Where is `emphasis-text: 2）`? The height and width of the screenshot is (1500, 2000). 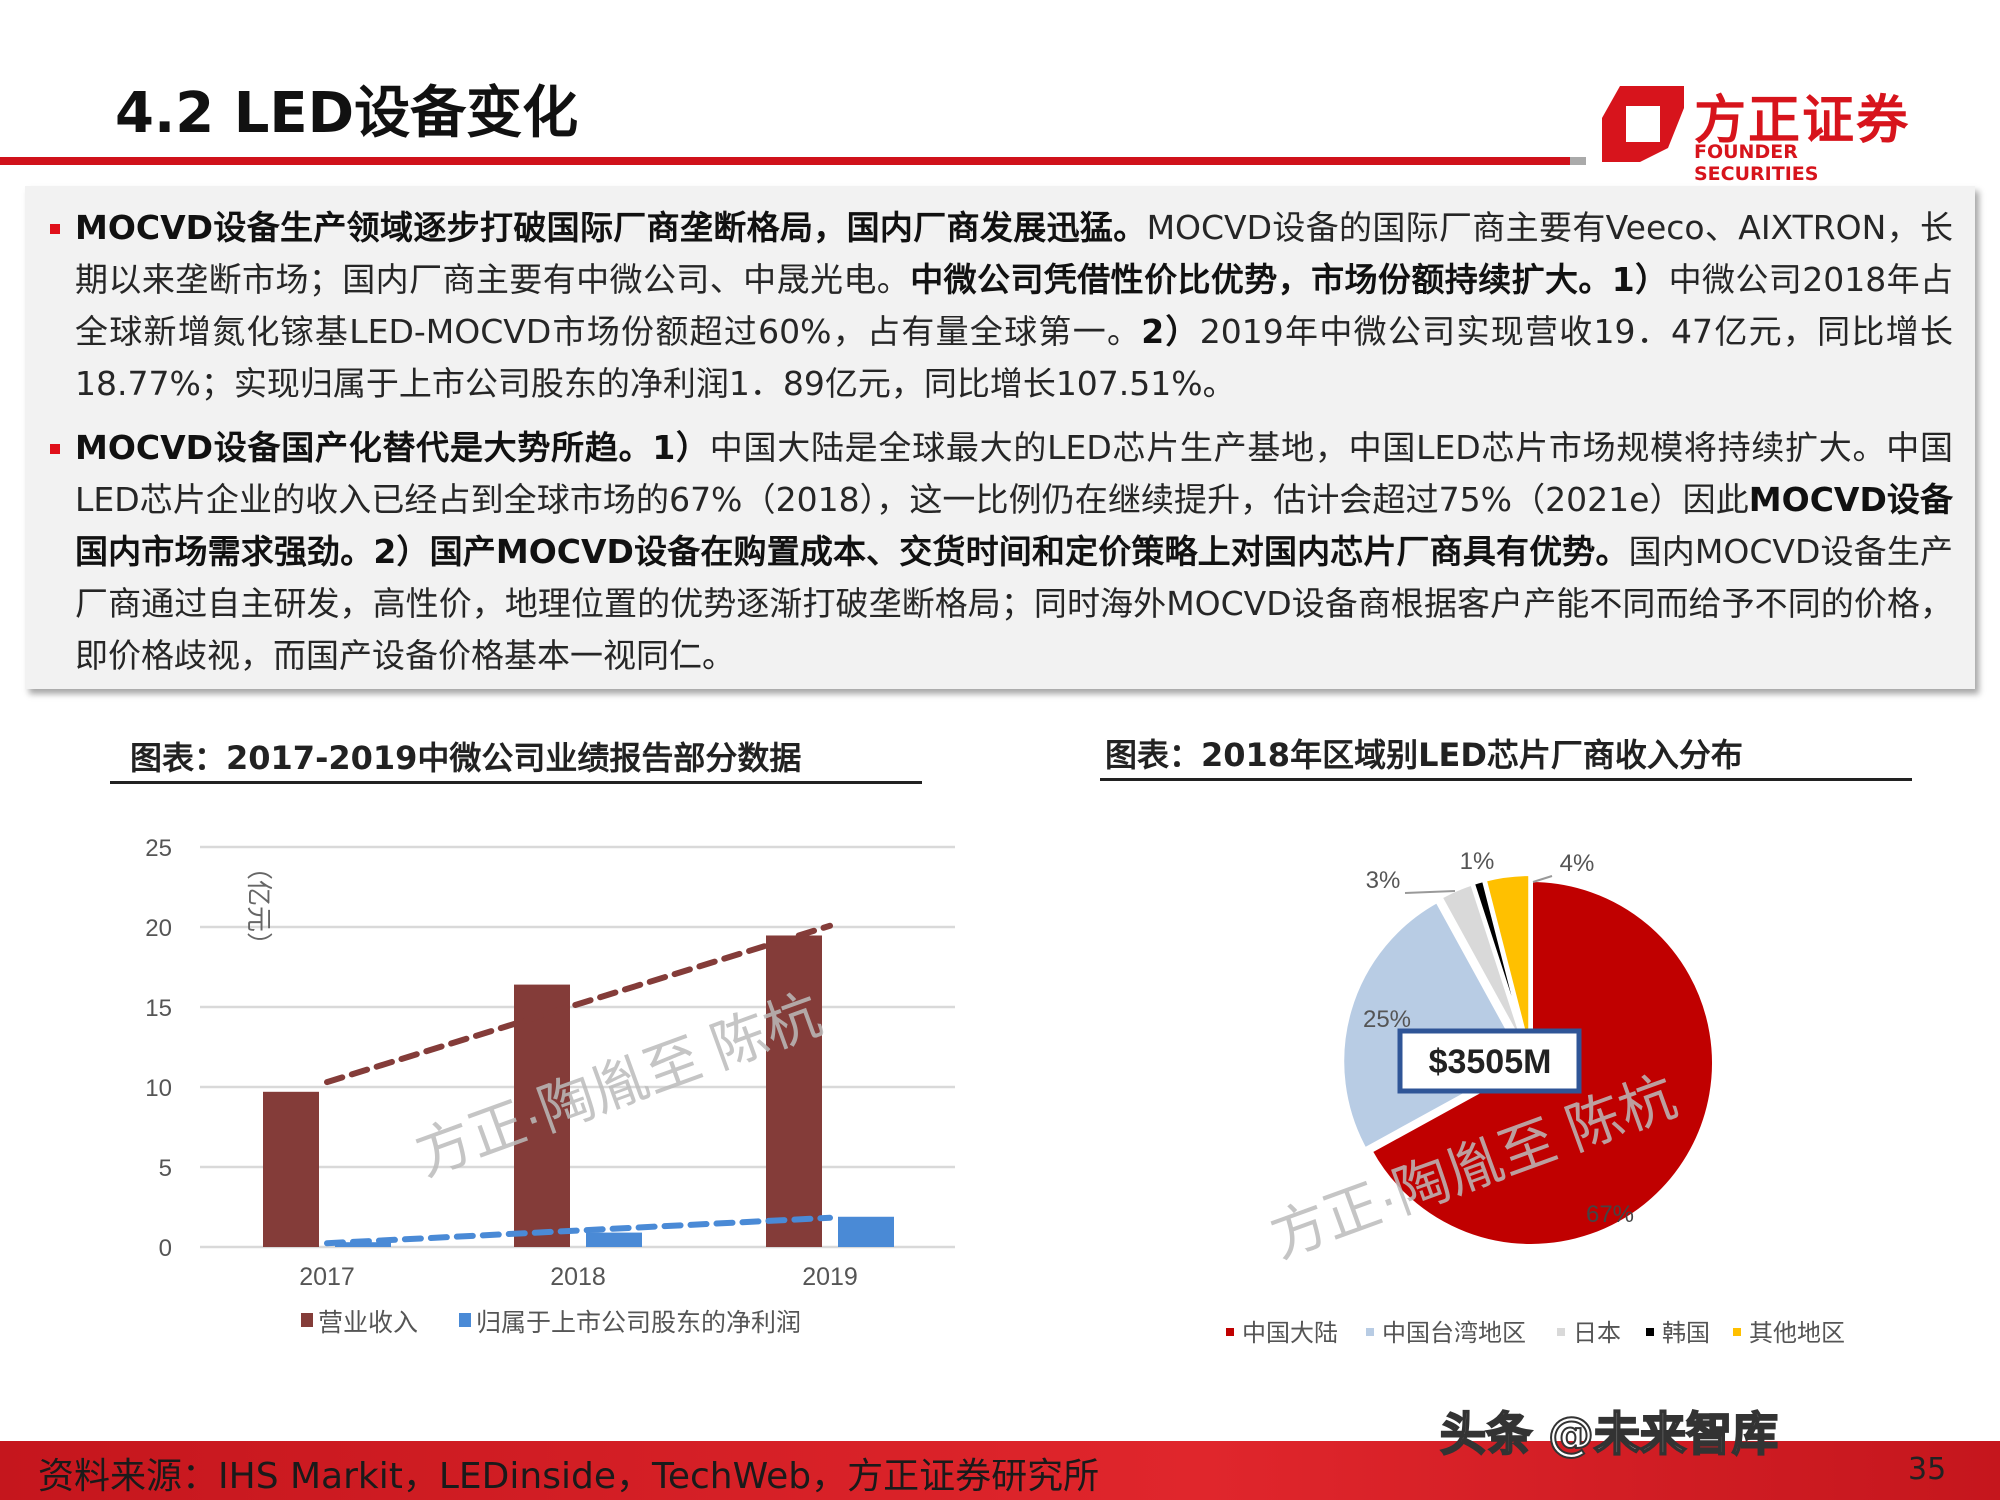
emphasis-text: 2） is located at coordinates (1170, 331).